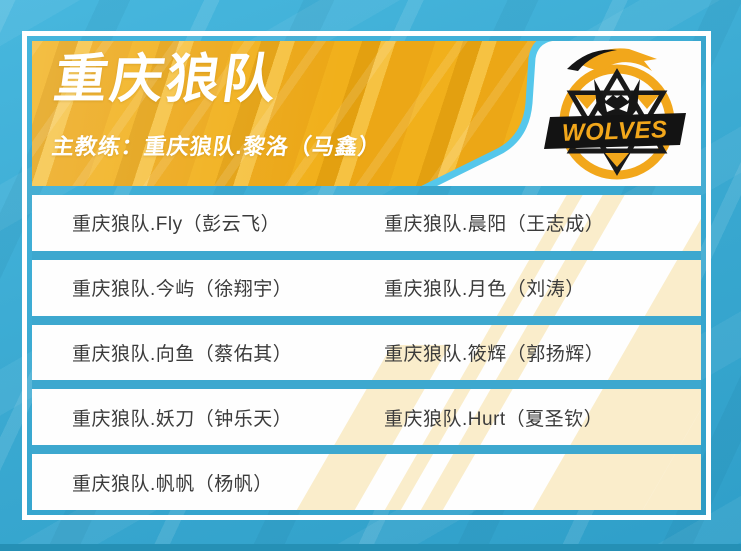 This screenshot has height=551, width=741. What do you see at coordinates (182, 354) in the screenshot?
I see `player-name: 重庆狼队.向鱼（蔡佑其）` at bounding box center [182, 354].